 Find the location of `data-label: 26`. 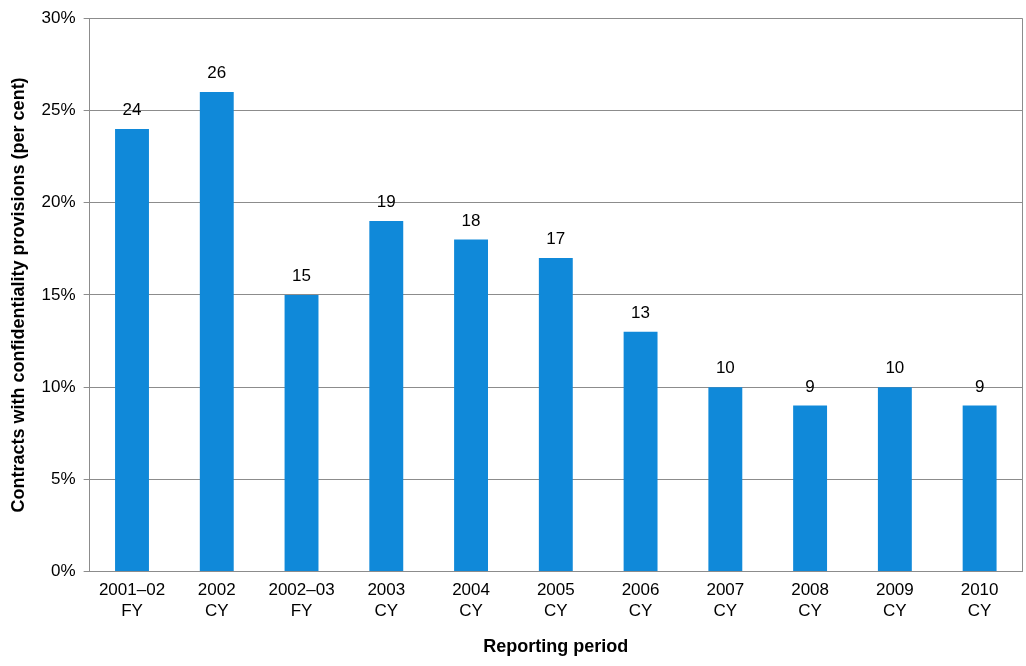

data-label: 26 is located at coordinates (217, 73).